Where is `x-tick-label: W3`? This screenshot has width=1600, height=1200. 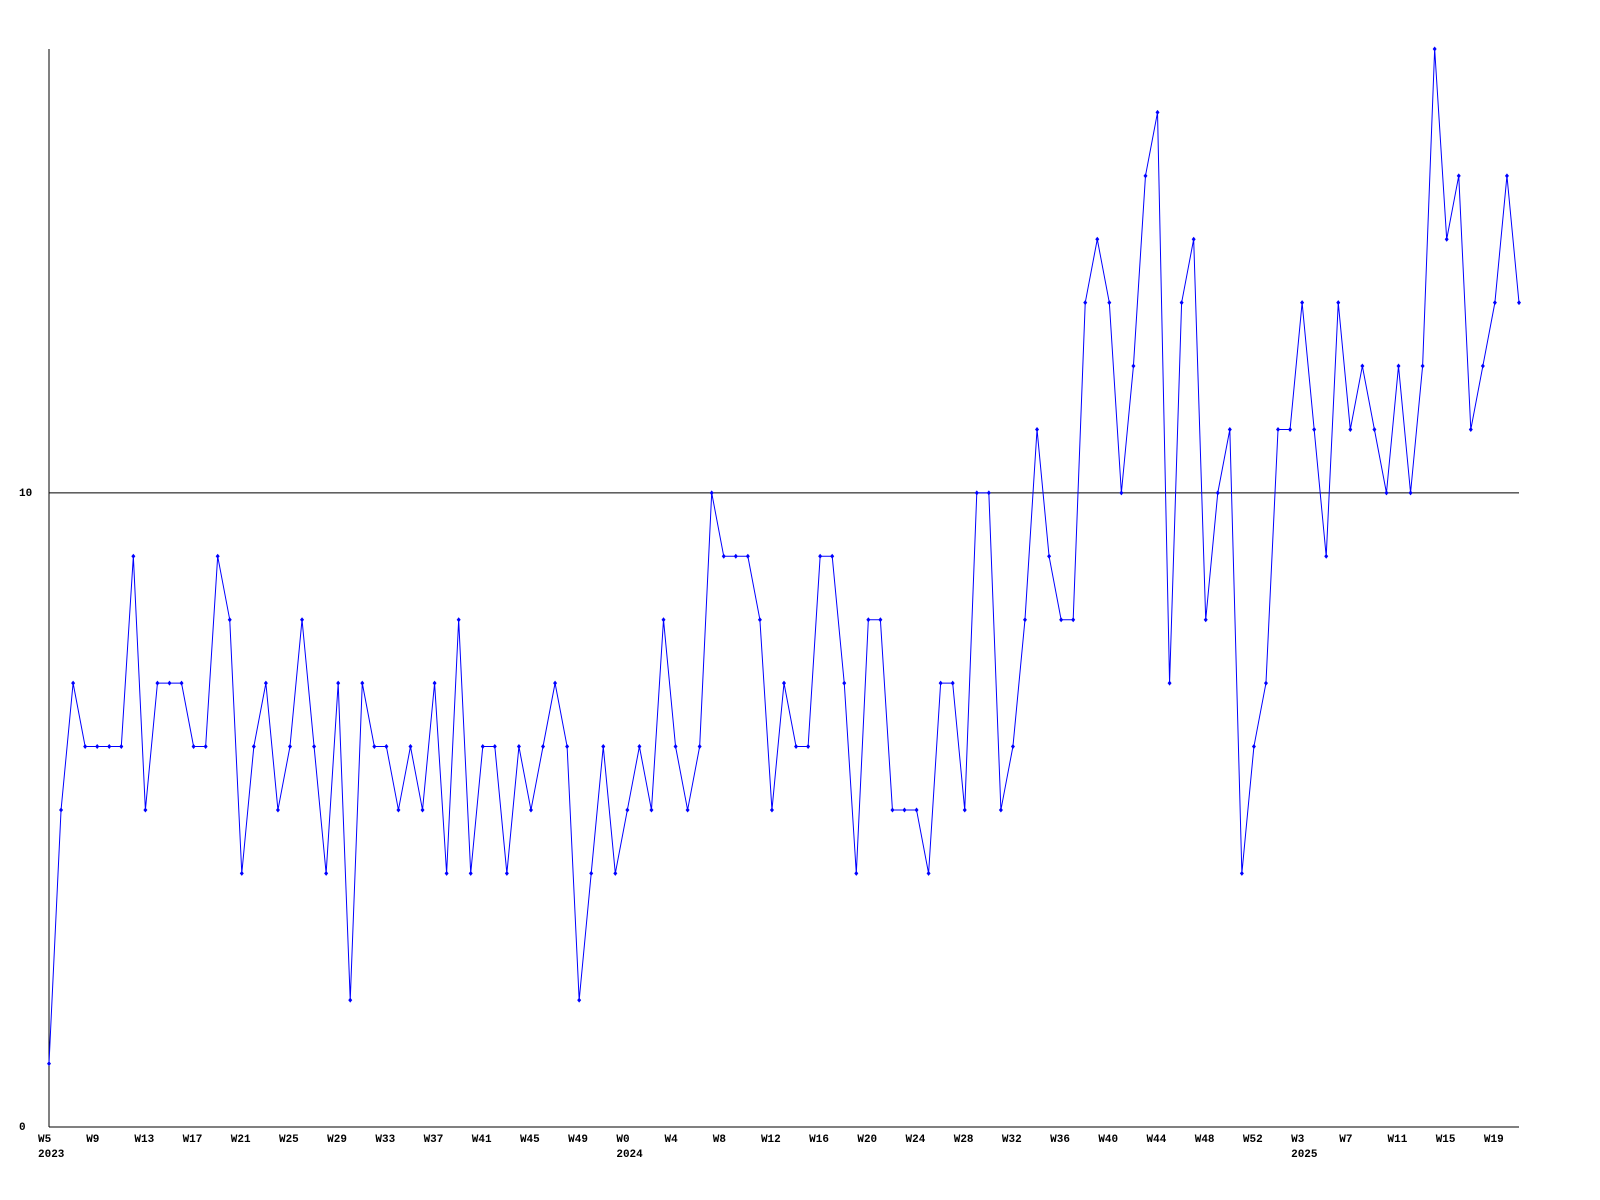
x-tick-label: W3 is located at coordinates (1298, 1140).